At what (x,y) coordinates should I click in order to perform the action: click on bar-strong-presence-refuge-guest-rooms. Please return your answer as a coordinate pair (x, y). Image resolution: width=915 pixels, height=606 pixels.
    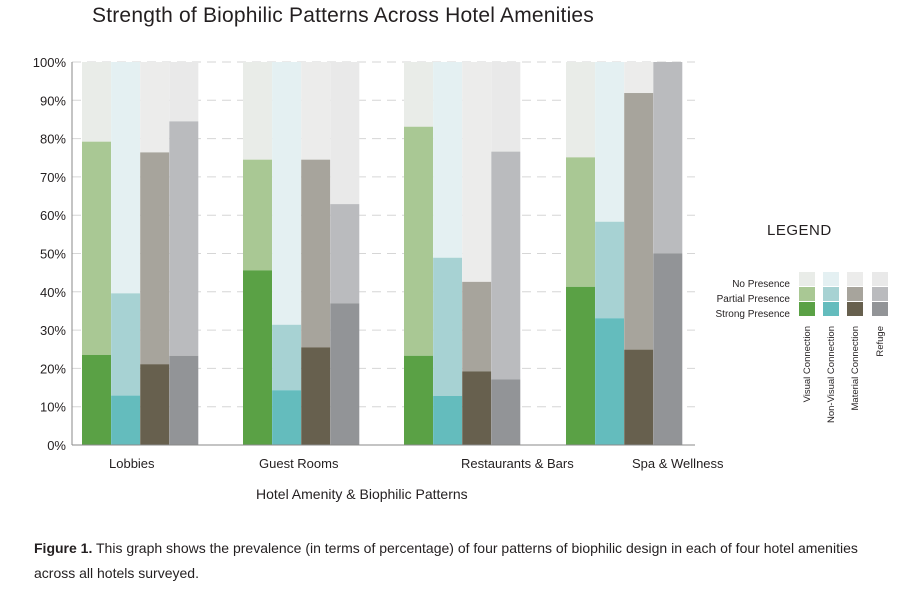
    Looking at the image, I should click on (345, 374).